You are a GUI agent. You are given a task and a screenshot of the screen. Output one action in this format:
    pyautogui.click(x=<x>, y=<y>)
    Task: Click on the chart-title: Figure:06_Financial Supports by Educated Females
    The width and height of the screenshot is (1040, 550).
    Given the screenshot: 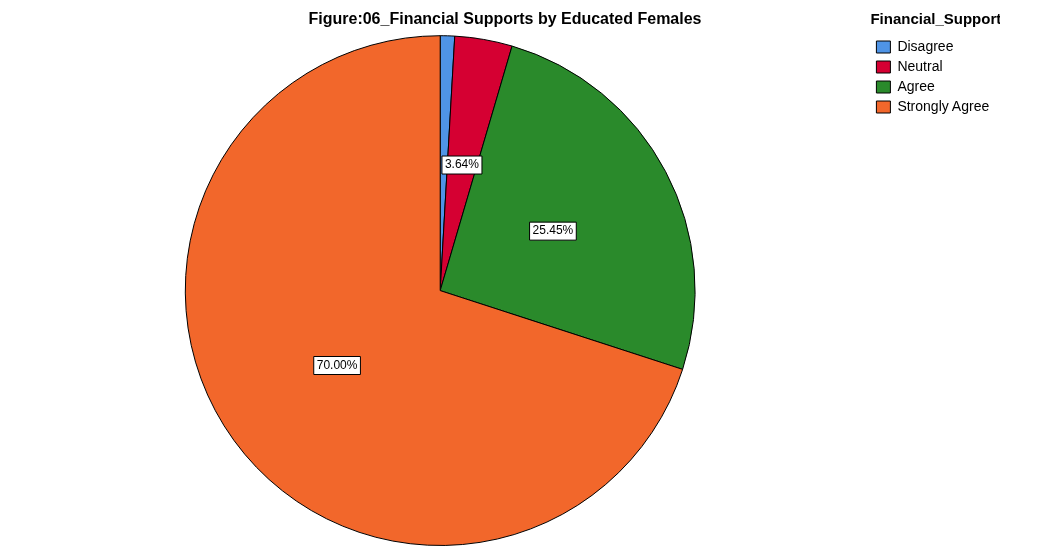 What is the action you would take?
    pyautogui.click(x=505, y=19)
    